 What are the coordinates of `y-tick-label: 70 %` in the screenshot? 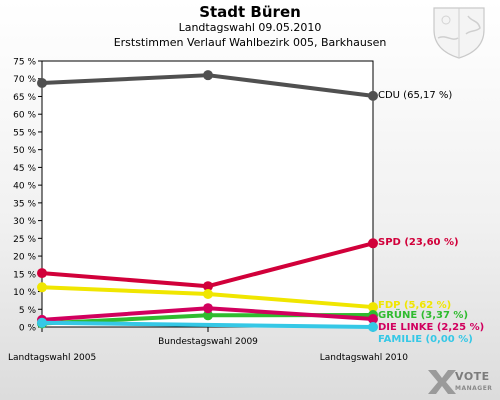 It's located at (24, 80).